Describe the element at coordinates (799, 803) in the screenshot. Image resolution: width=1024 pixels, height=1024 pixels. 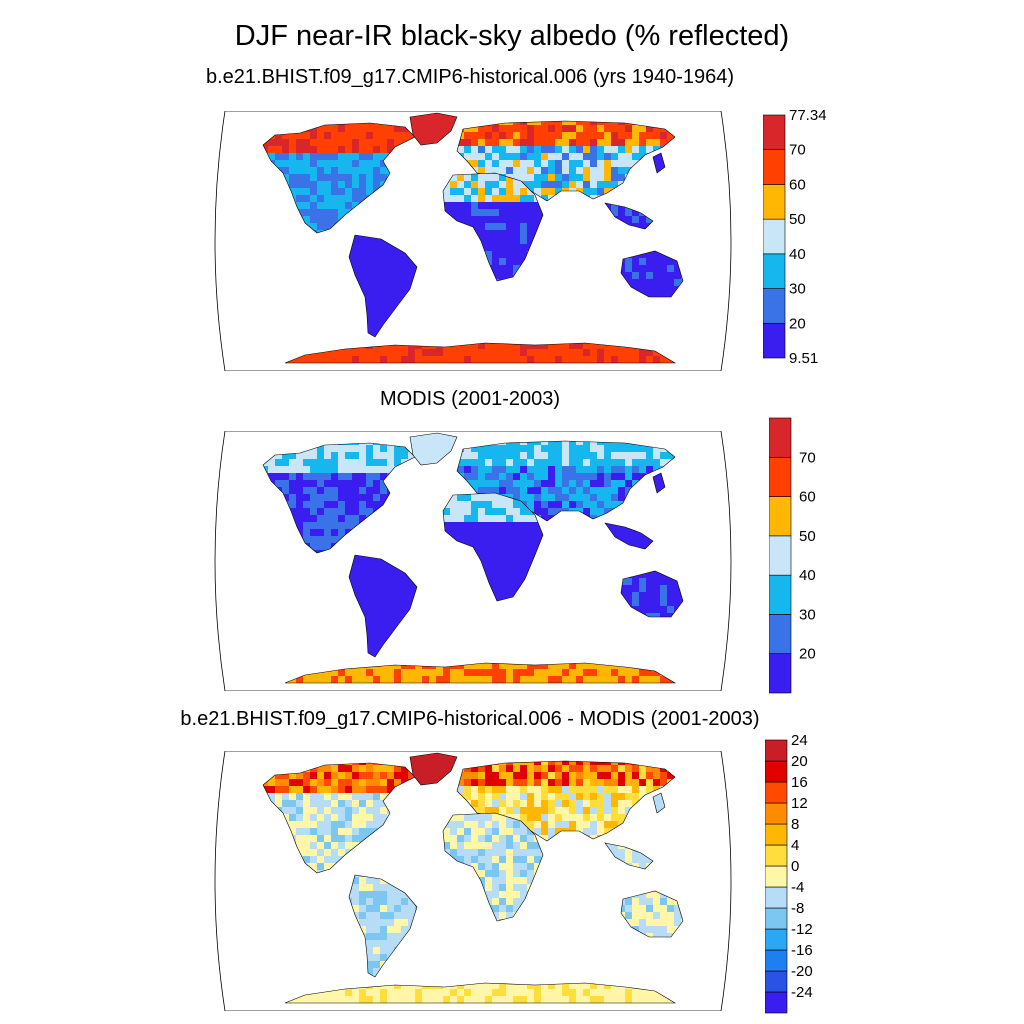
I see `colorbar-tick-label: 12` at that location.